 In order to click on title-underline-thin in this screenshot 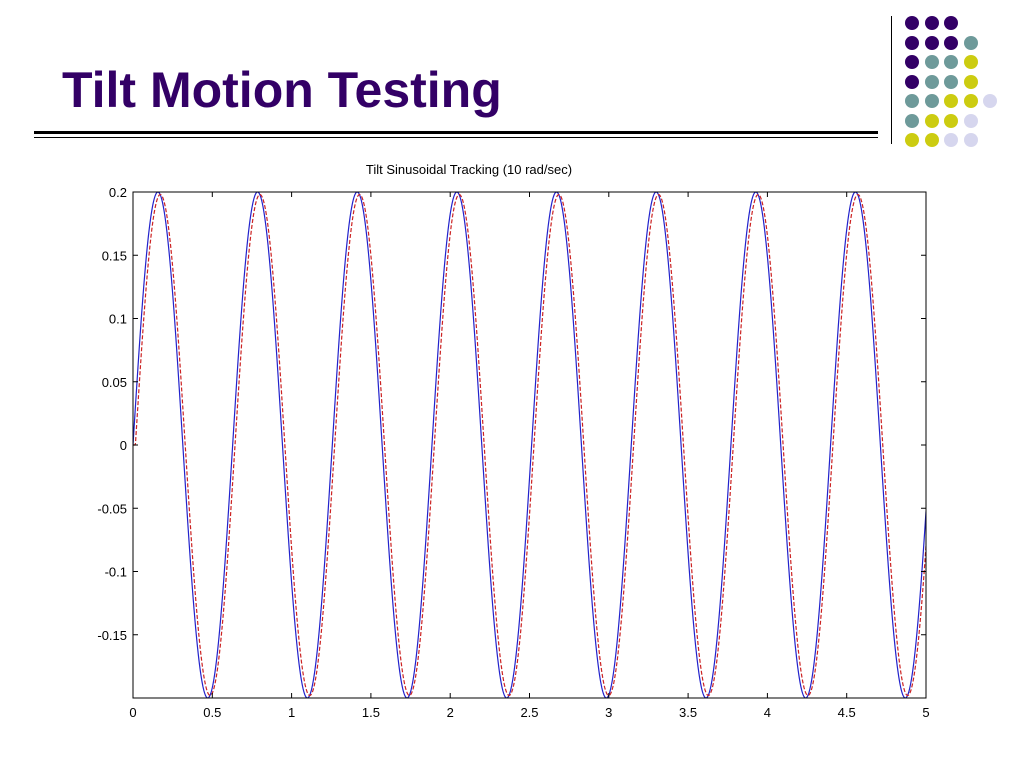, I will do `click(456, 137)`.